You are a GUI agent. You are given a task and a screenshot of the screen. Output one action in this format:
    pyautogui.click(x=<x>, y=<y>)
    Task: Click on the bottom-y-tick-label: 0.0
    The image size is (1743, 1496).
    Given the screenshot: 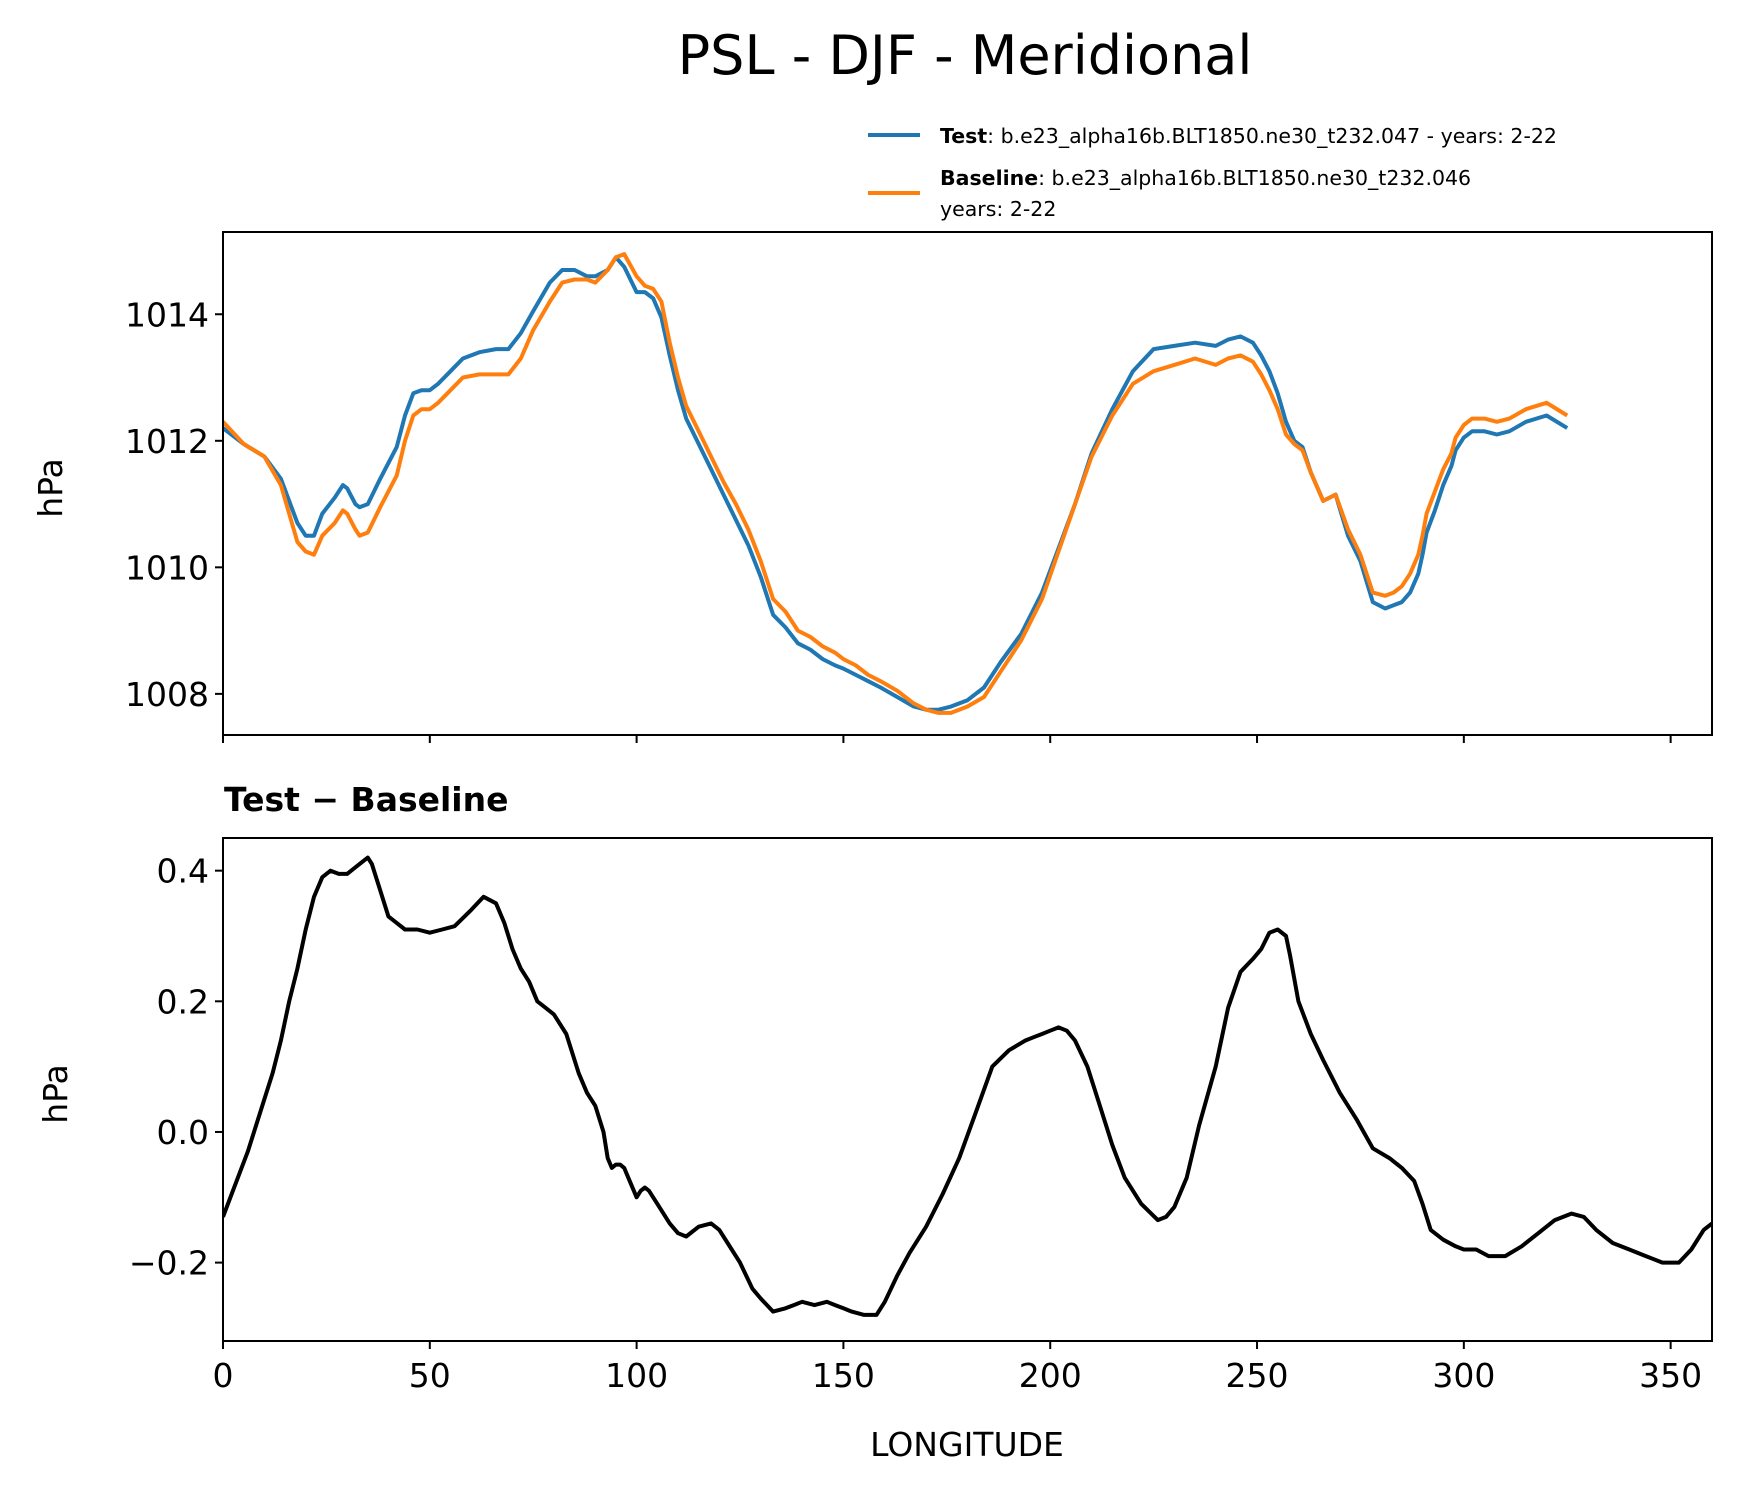 What is the action you would take?
    pyautogui.click(x=183, y=1132)
    